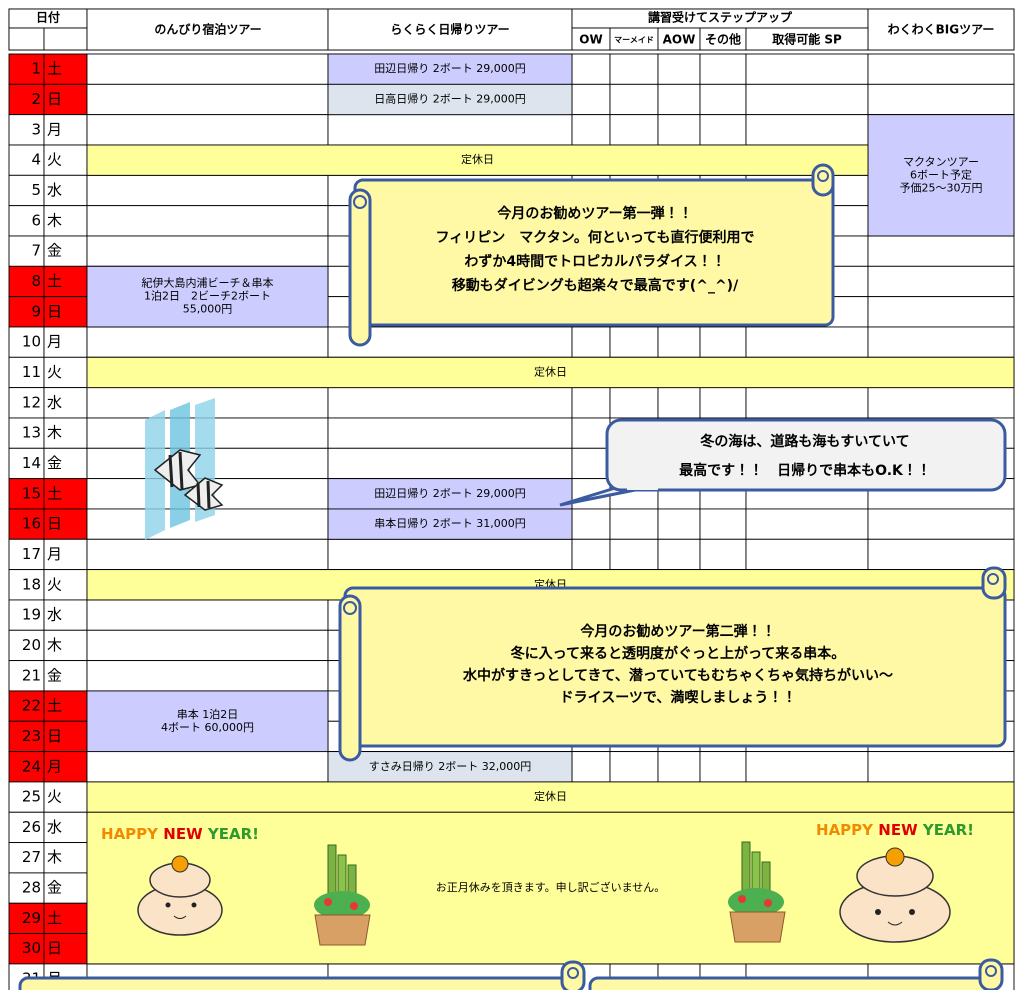 This screenshot has height=990, width=1024. Describe the element at coordinates (594, 261) in the screenshot. I see `callout-text: わずか4時間でトロピカルパラダイス！！` at that location.